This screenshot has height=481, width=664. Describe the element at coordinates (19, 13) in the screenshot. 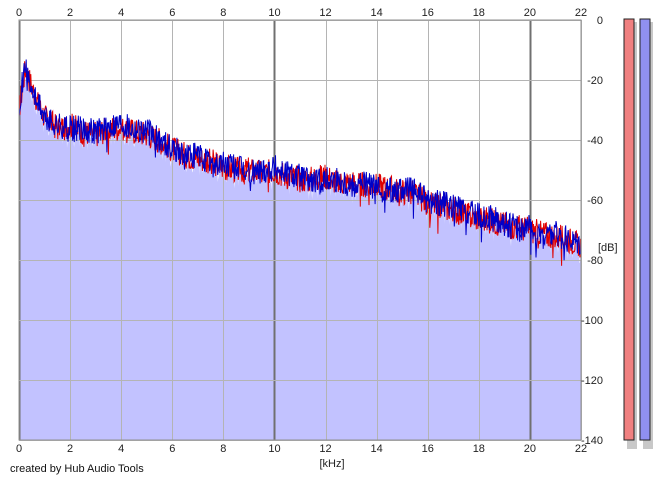

I see `x-tick-top-0: 0` at that location.